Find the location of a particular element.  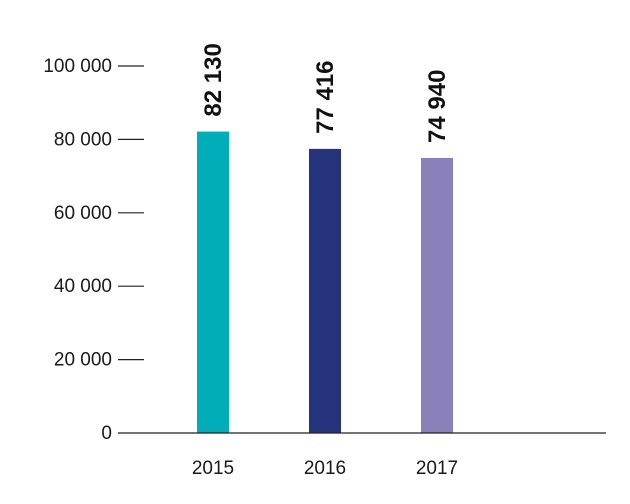

value-label-2016: 77 416 is located at coordinates (325, 96).